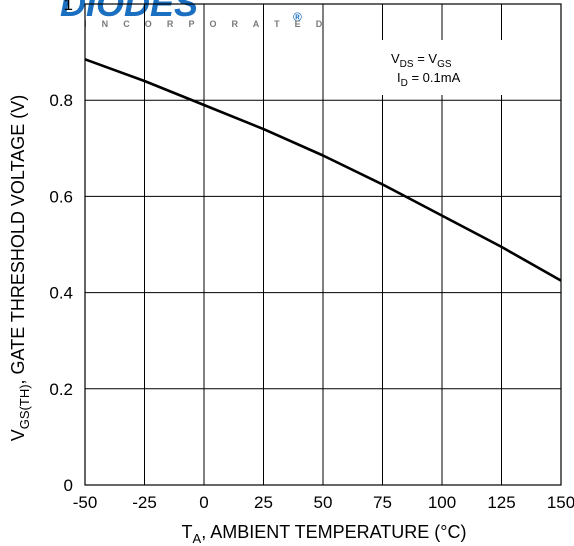 This screenshot has width=574, height=546. What do you see at coordinates (434, 77) in the screenshot?
I see `annotation-id-value: = 0.1mA` at bounding box center [434, 77].